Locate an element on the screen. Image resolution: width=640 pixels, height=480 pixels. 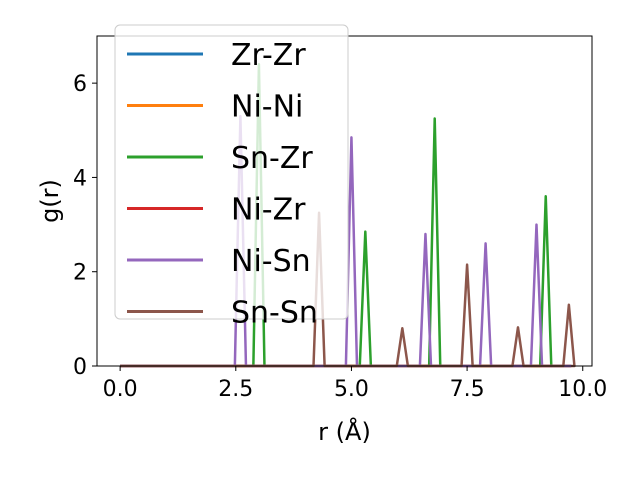
y-axis: 0 2 4 6 is located at coordinates (85, 226).